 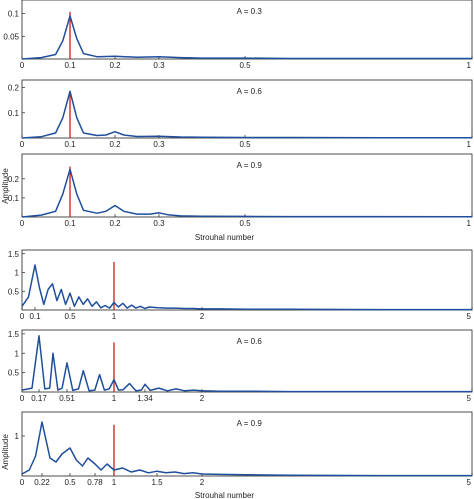 I want to click on x-tick-label: 0.17, so click(x=39, y=398).